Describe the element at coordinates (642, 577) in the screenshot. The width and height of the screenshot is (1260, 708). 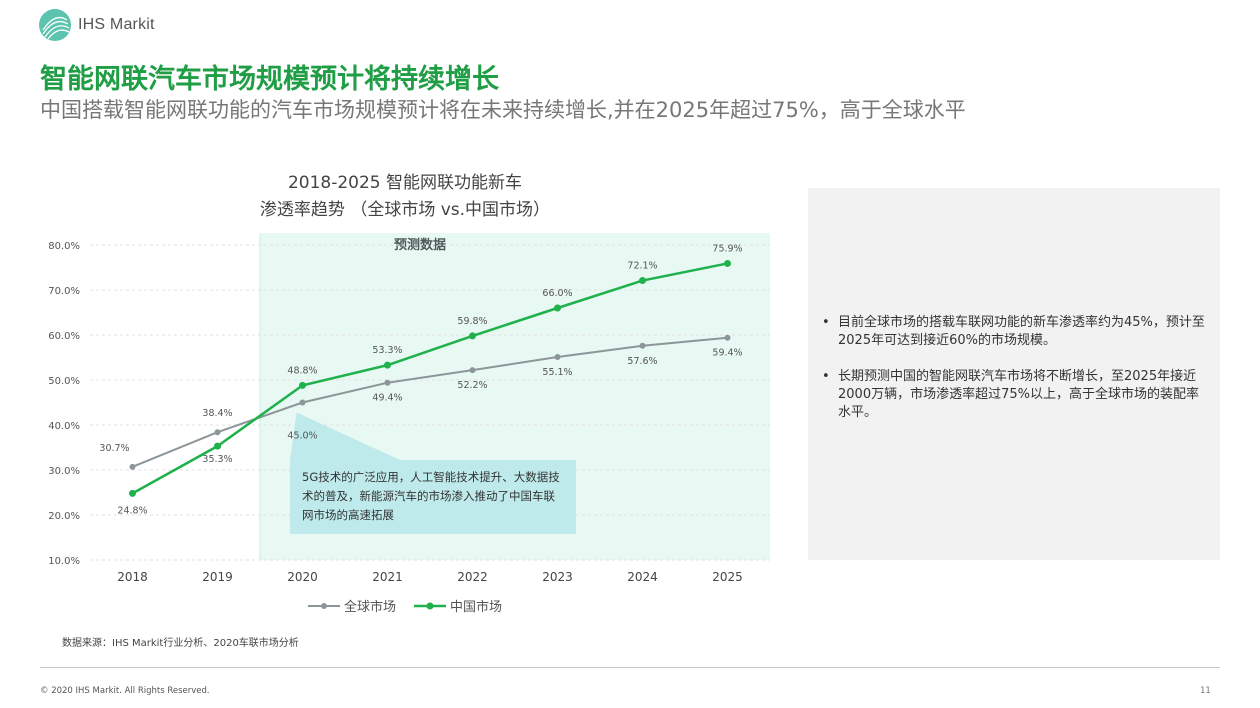
I see `x-tick-label: 2024` at that location.